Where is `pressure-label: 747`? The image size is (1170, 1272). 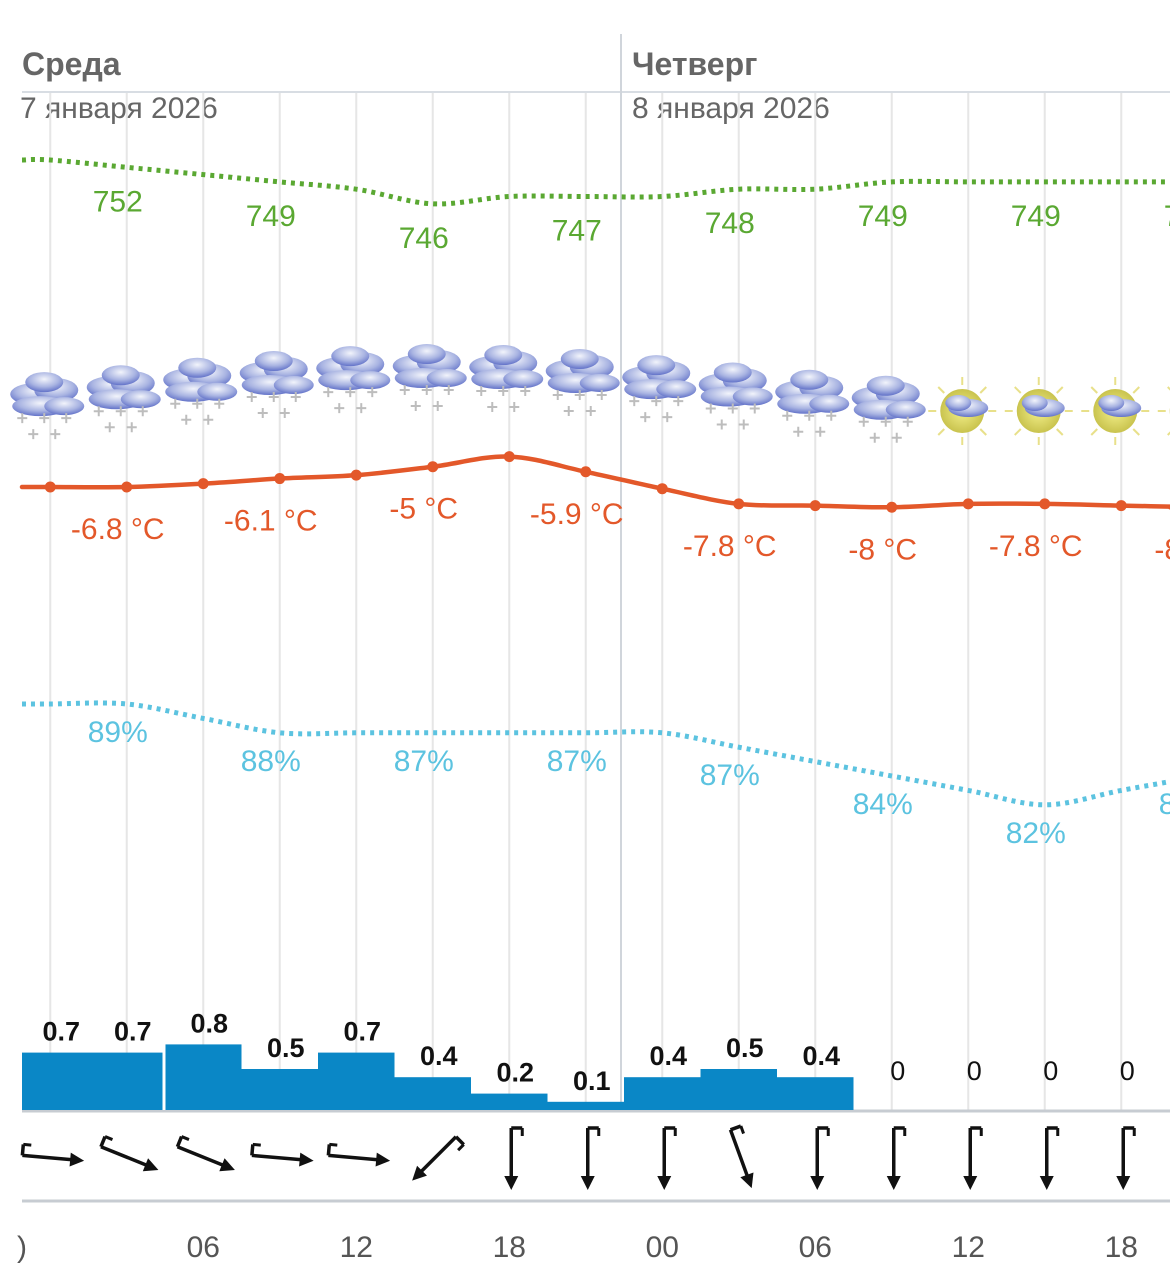
pressure-label: 747 is located at coordinates (577, 231).